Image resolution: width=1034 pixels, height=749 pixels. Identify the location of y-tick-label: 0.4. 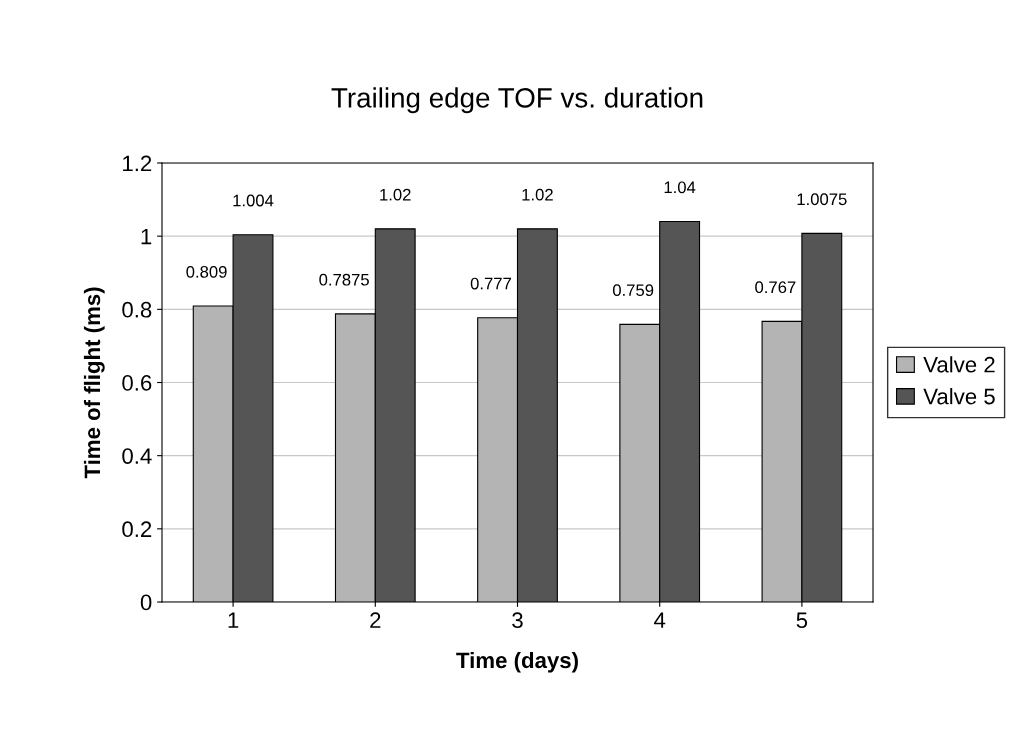
(137, 456).